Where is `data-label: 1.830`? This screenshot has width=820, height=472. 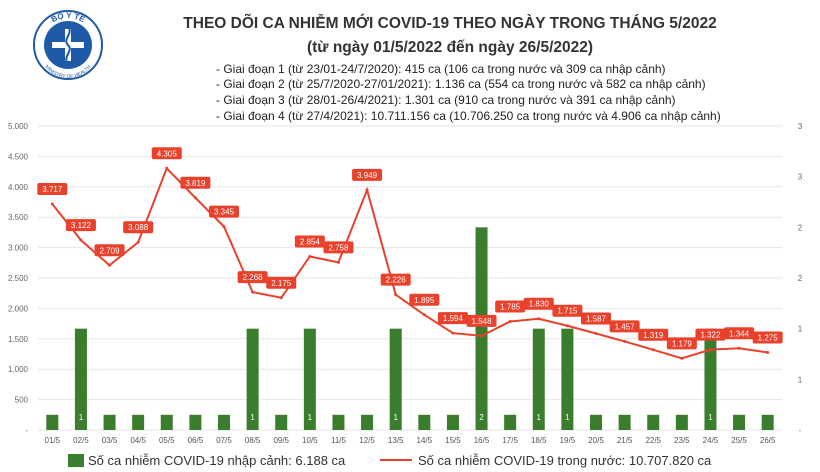
data-label: 1.830 is located at coordinates (539, 304).